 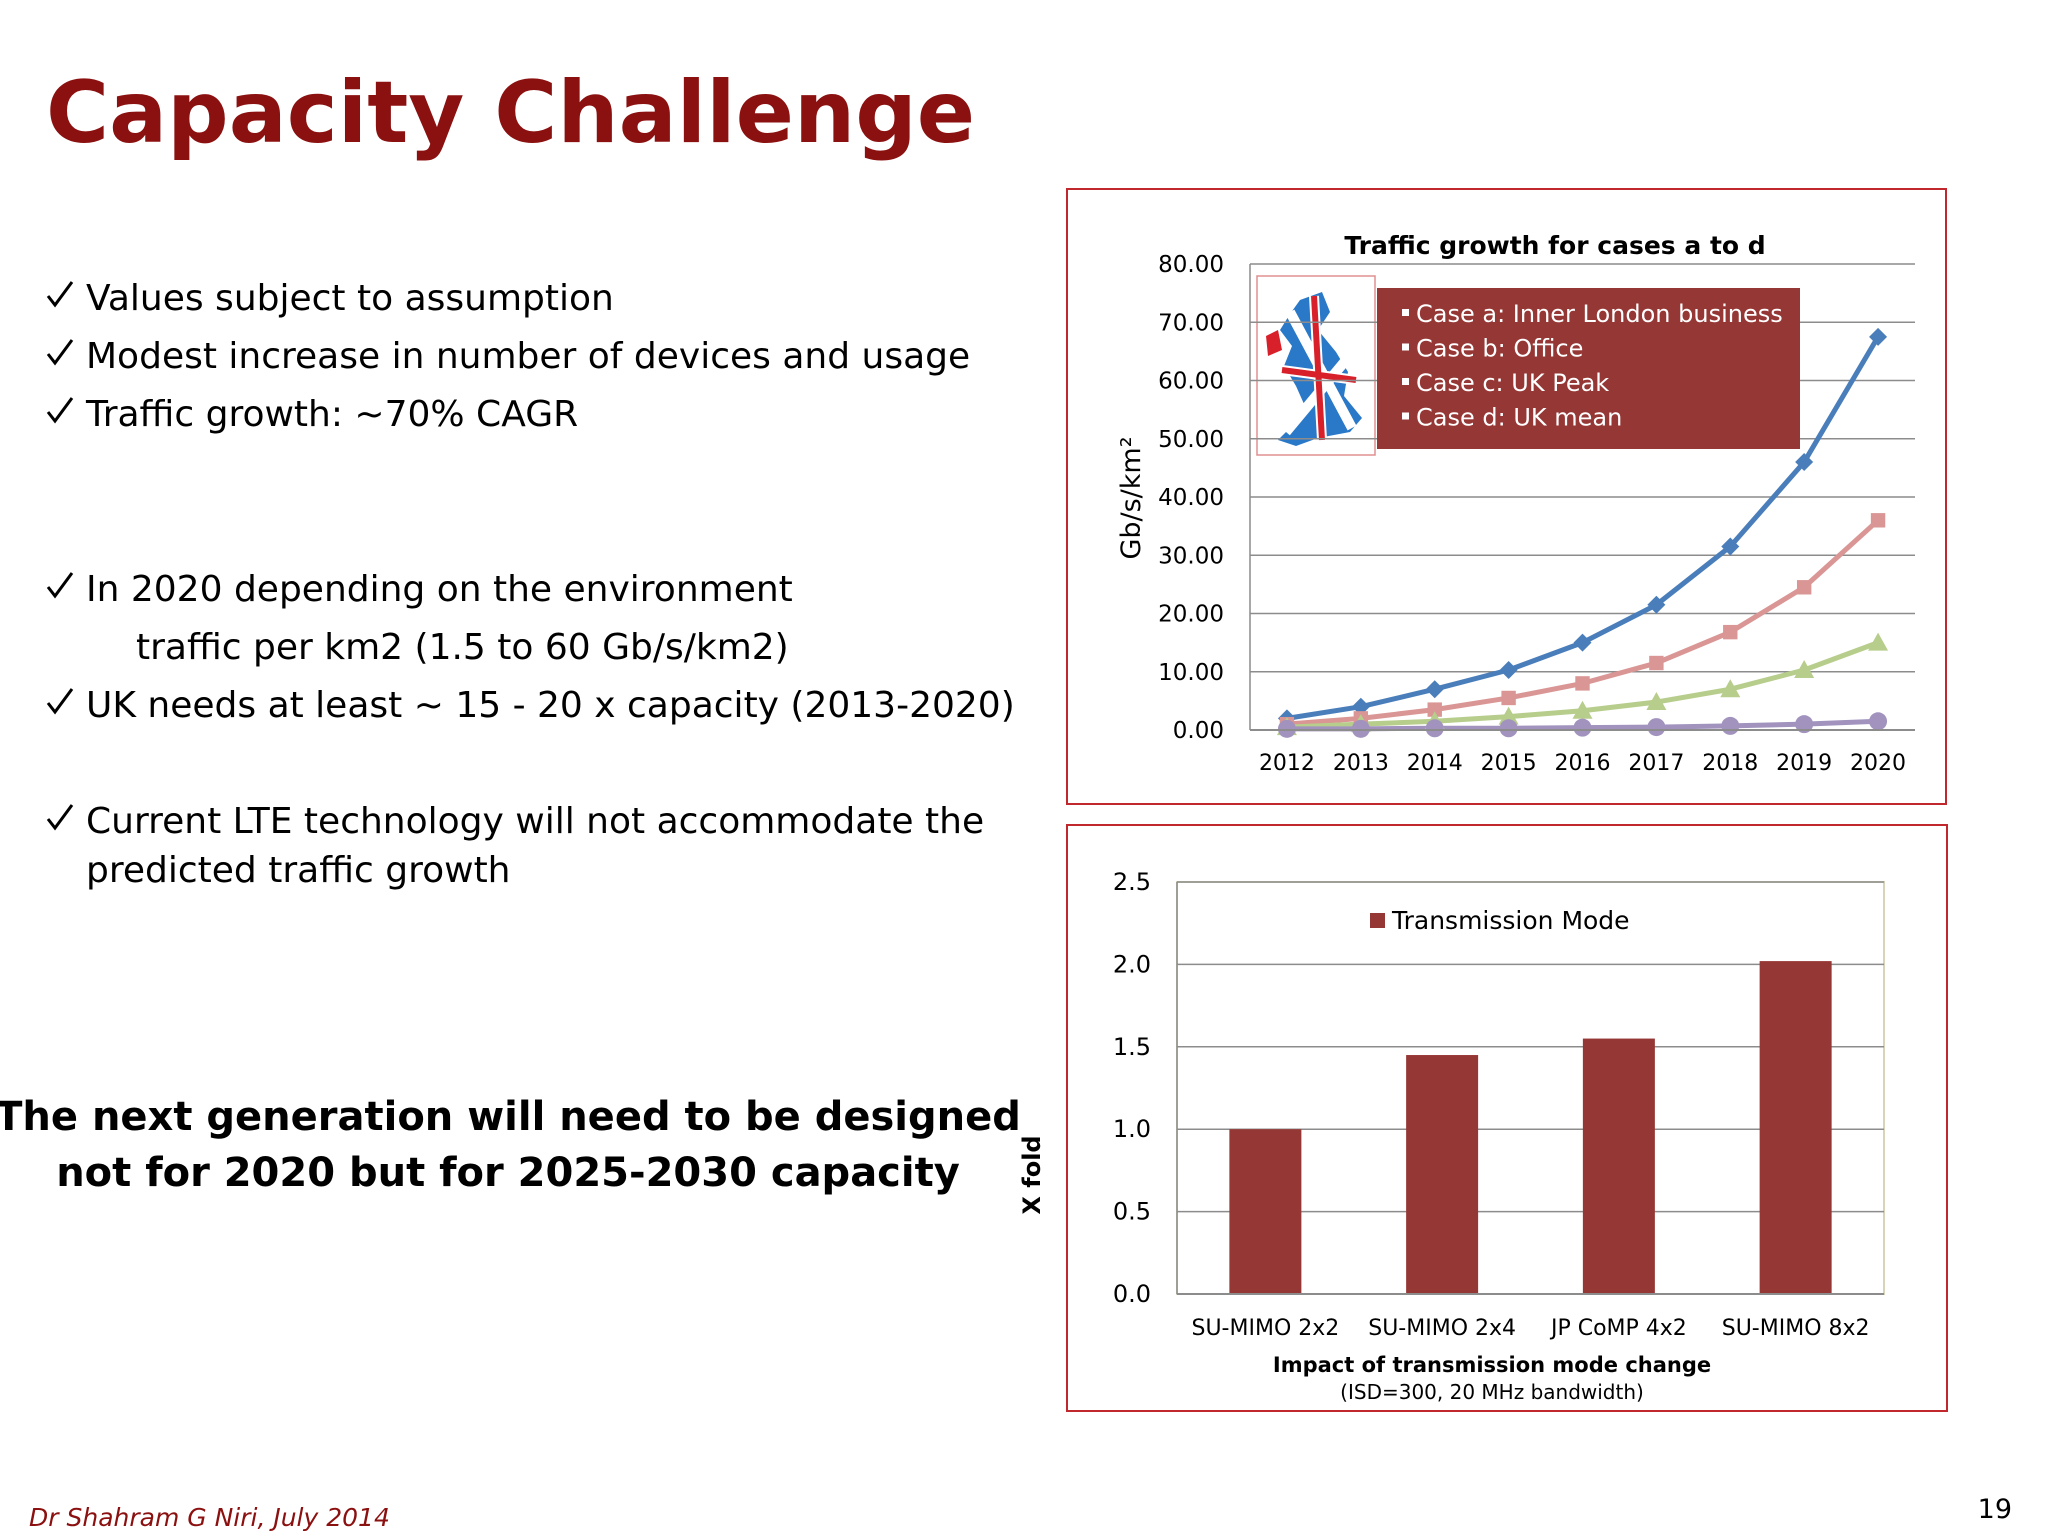 What do you see at coordinates (1492, 1365) in the screenshot?
I see `x-axis-label: Impact of transmission mode change` at bounding box center [1492, 1365].